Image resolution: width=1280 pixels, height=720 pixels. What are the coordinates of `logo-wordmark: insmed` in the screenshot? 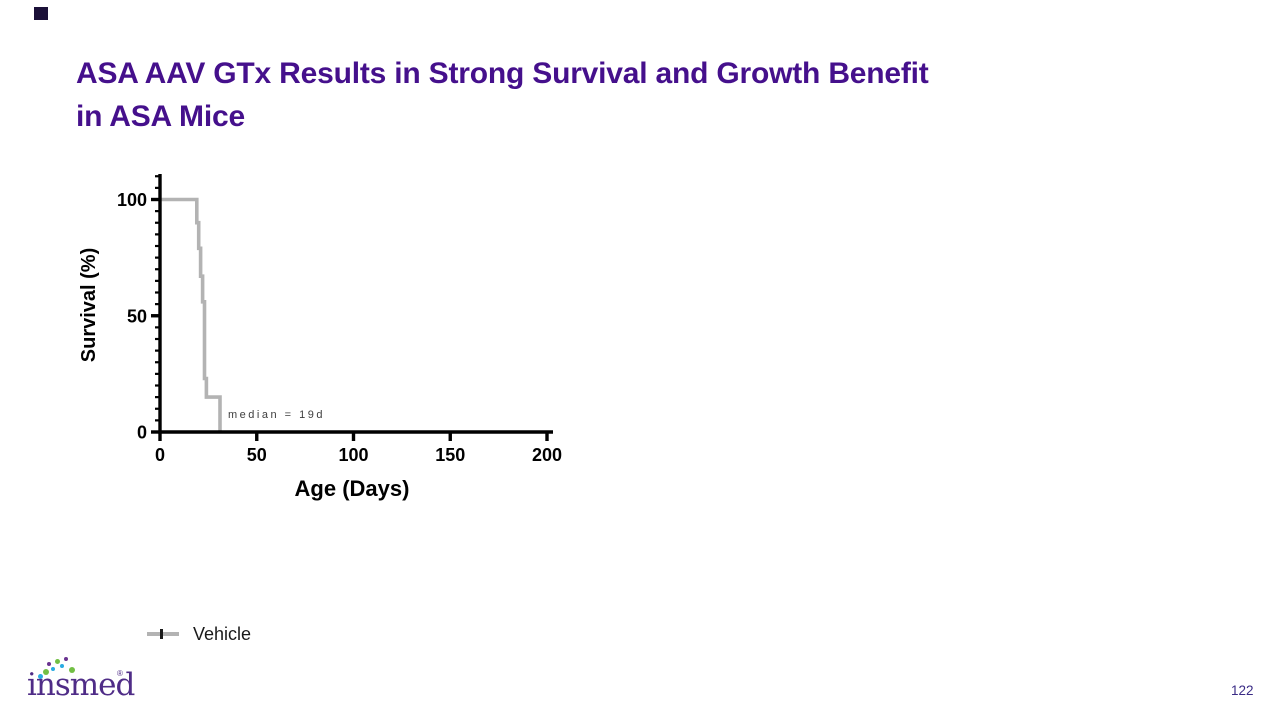 It's located at (81, 685).